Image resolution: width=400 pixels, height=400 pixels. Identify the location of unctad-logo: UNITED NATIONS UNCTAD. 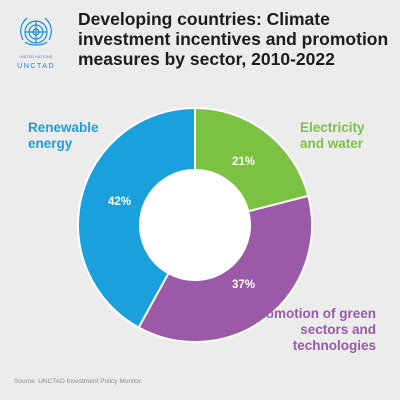
(36, 42).